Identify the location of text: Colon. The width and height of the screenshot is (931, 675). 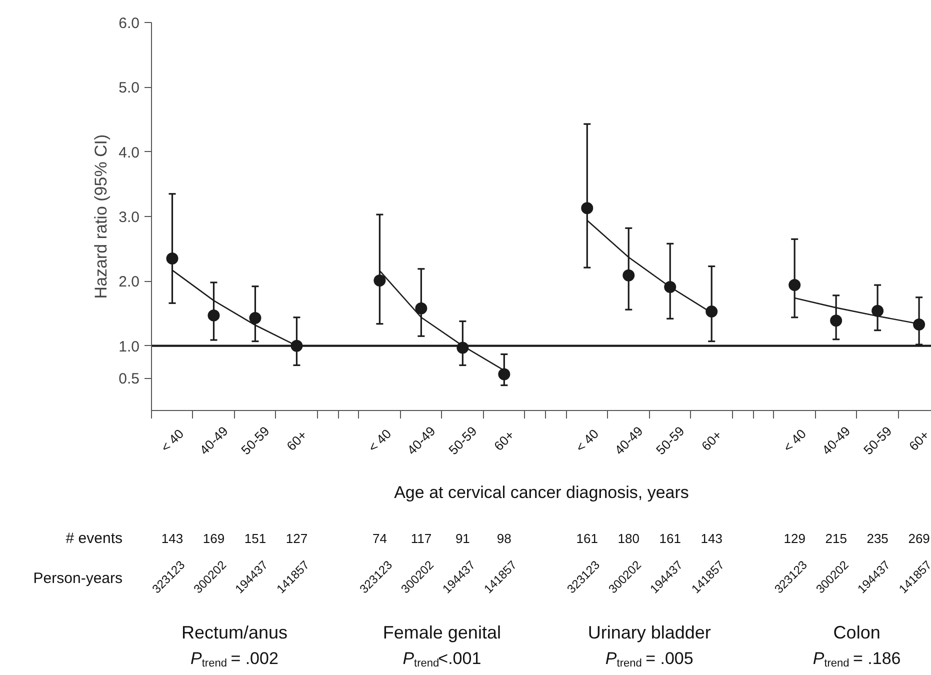
(856, 632).